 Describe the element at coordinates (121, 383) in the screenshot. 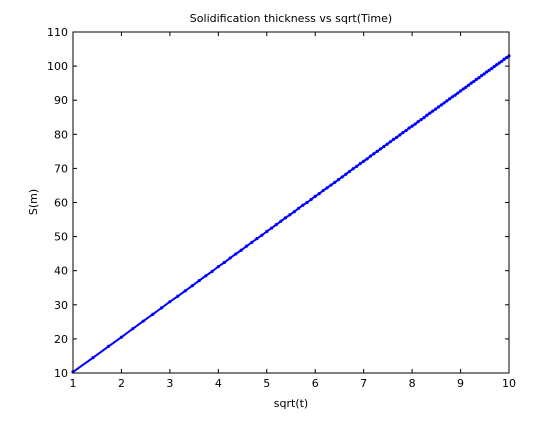

I see `x-tick-label: 2` at that location.